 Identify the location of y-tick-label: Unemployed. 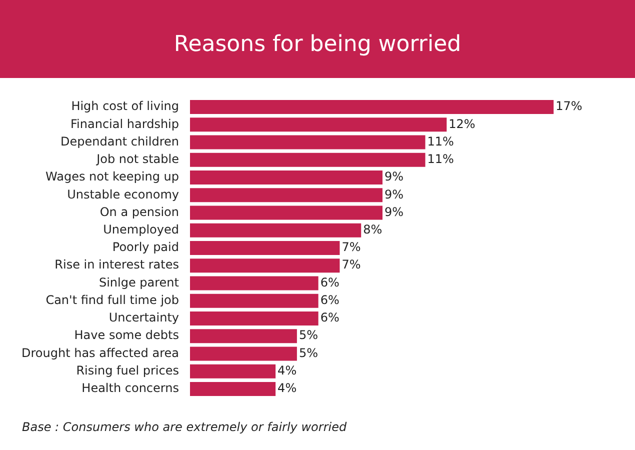
(141, 229).